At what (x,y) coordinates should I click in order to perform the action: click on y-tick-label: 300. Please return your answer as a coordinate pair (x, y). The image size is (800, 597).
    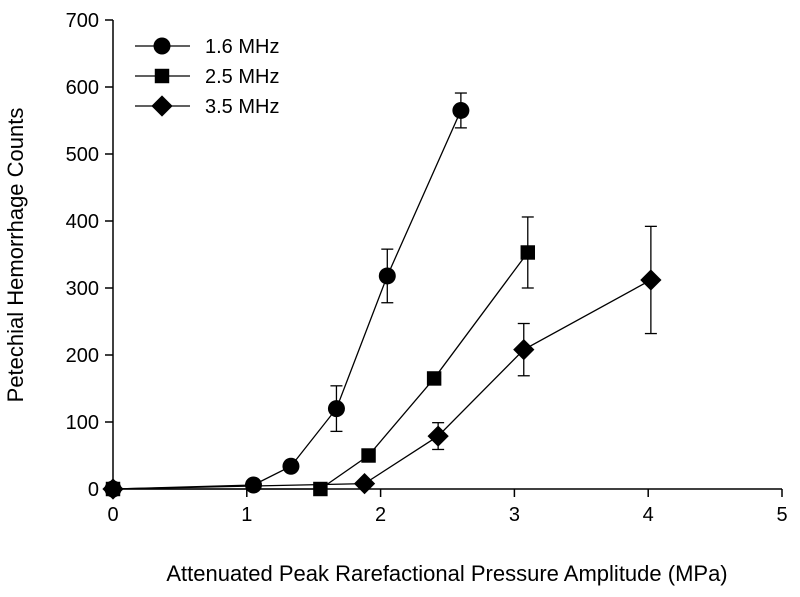
    Looking at the image, I should click on (82, 289).